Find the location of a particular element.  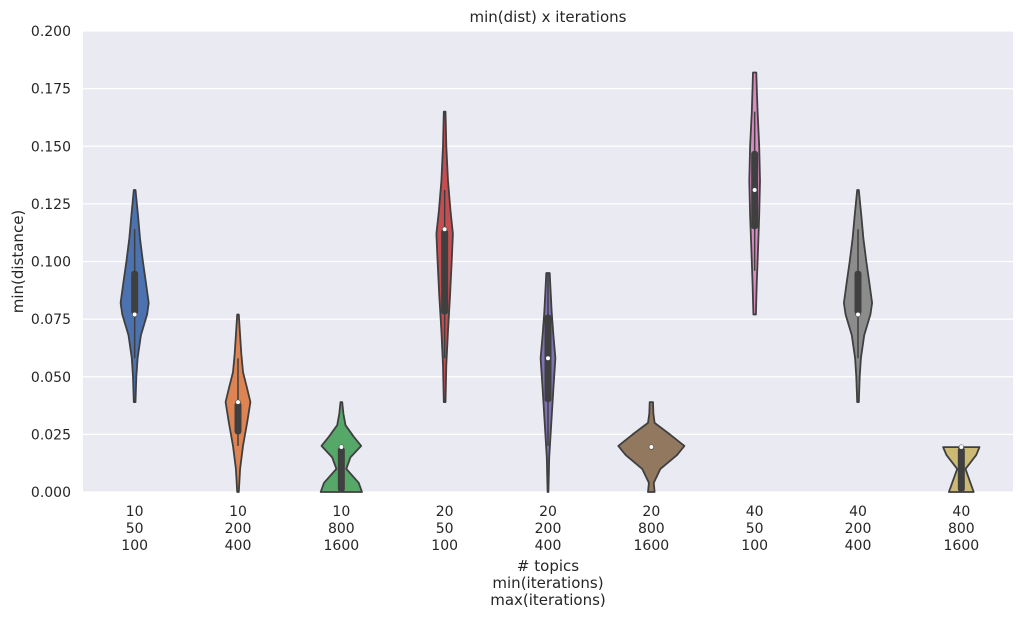

y-tick-label: 0.000 is located at coordinates (51, 493).